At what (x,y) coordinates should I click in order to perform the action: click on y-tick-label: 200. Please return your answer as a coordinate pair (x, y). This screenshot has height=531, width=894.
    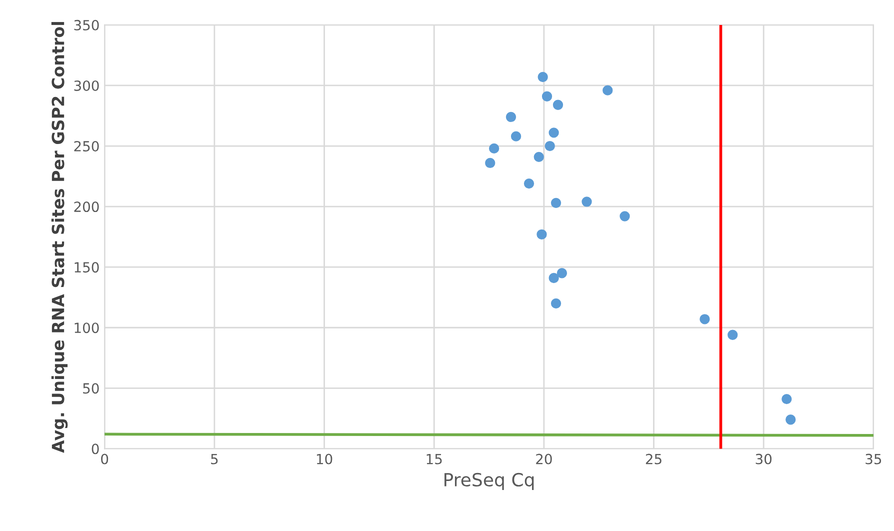
    Looking at the image, I should click on (86, 207).